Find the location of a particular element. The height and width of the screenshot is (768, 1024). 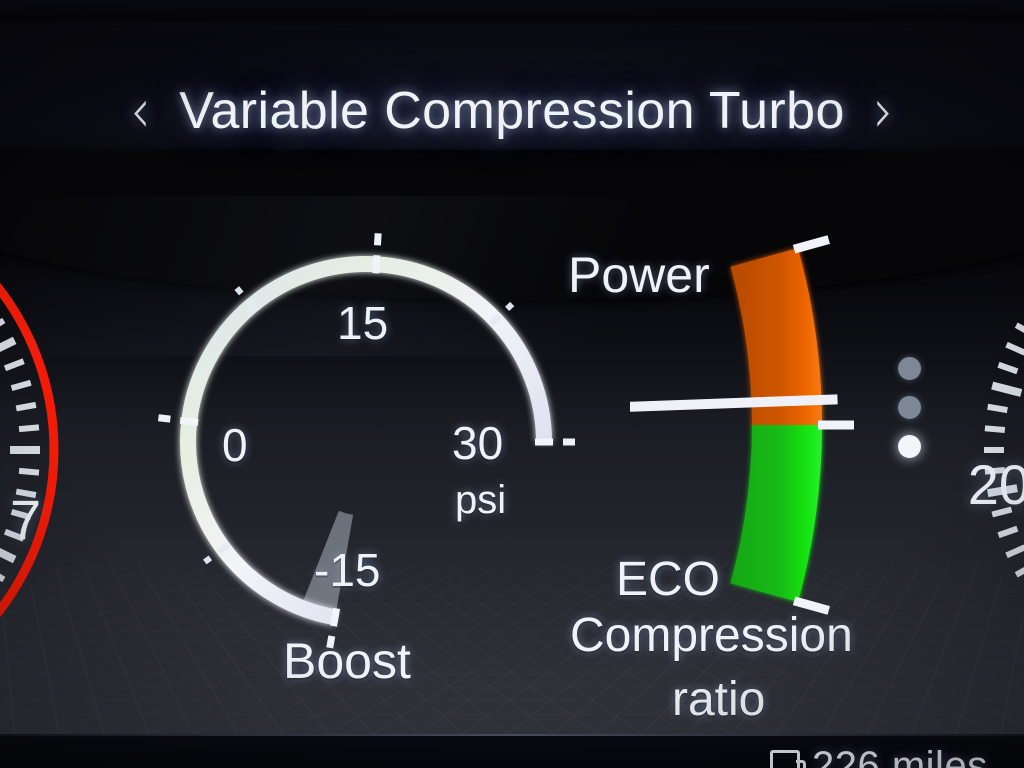

boost-tick-label-15: 15 is located at coordinates (363, 323).